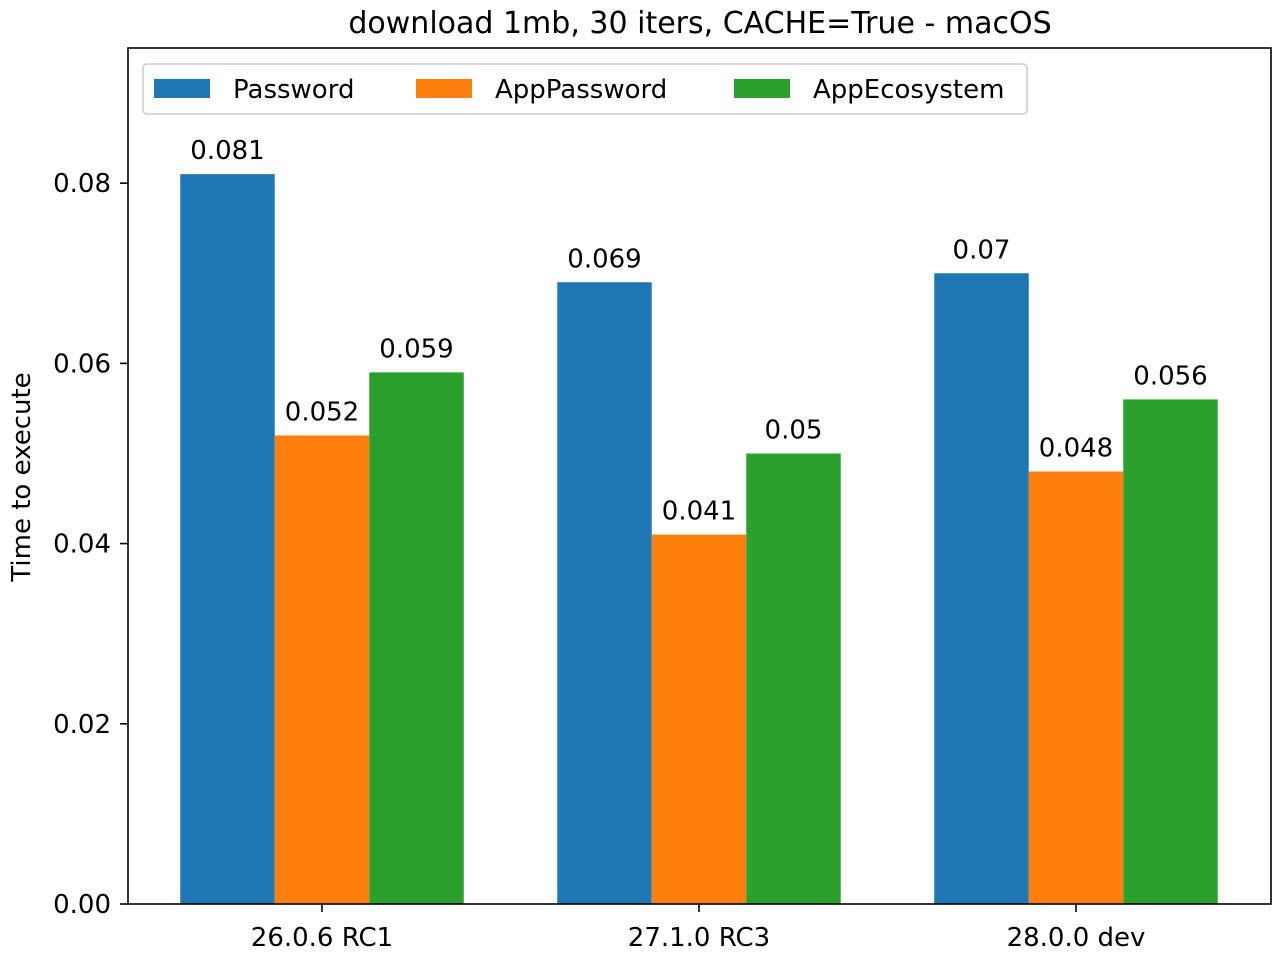 The image size is (1280, 960). I want to click on x-axis: 26.0.6 RC1 27.1.0 RC3 28.0.0 dev, so click(698, 928).